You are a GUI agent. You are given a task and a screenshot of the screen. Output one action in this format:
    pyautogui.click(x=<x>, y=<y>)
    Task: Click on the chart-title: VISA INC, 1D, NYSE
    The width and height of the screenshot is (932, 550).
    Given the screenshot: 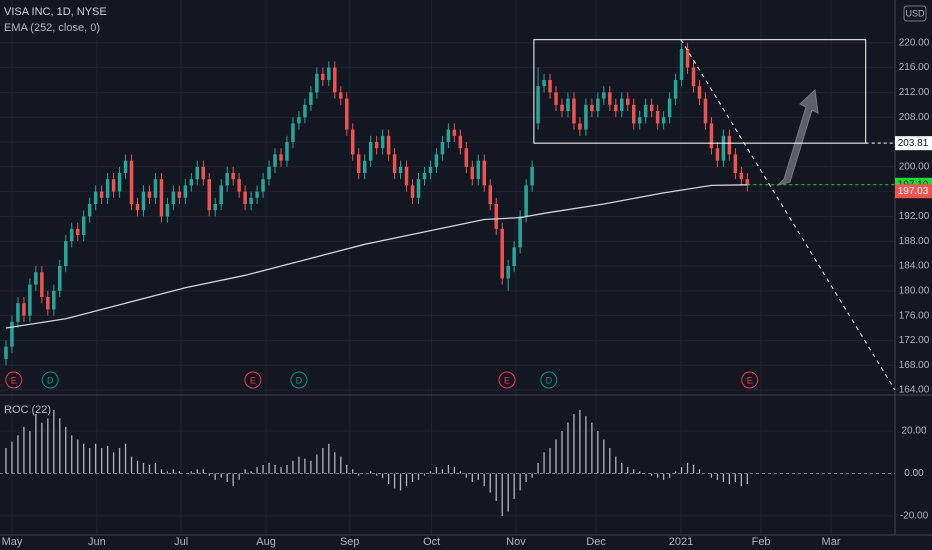 What is the action you would take?
    pyautogui.click(x=55, y=12)
    